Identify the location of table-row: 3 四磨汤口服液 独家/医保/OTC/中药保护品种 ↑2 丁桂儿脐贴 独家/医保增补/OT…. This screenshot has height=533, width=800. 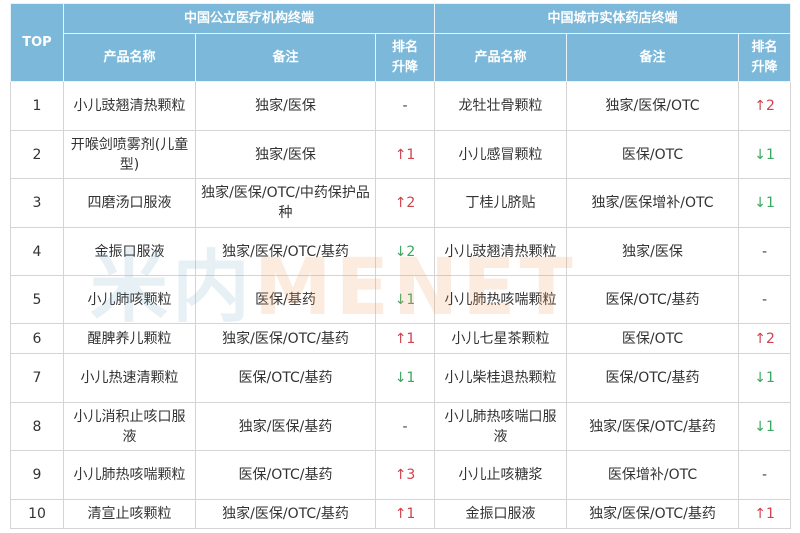
(401, 203).